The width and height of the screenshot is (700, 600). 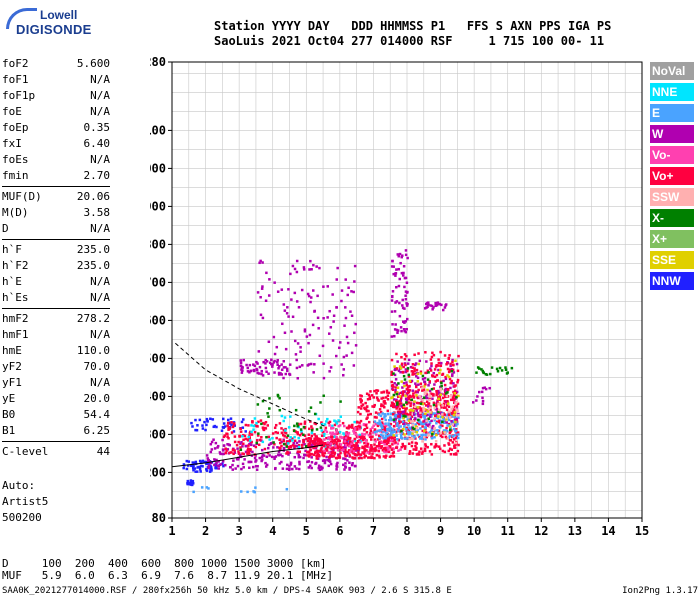 What do you see at coordinates (15, 63) in the screenshot?
I see `param-name: foF2` at bounding box center [15, 63].